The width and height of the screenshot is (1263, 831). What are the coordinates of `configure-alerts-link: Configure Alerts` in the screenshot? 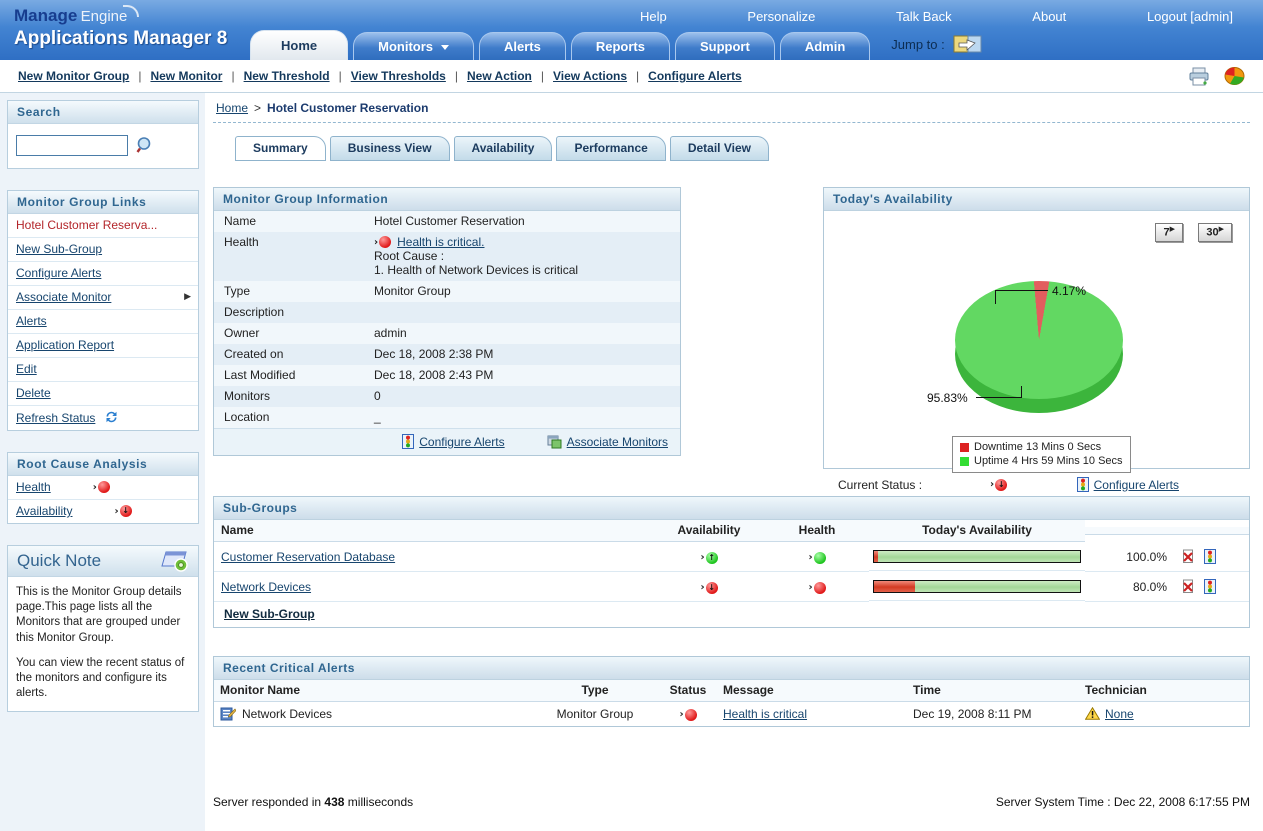 It's located at (695, 76).